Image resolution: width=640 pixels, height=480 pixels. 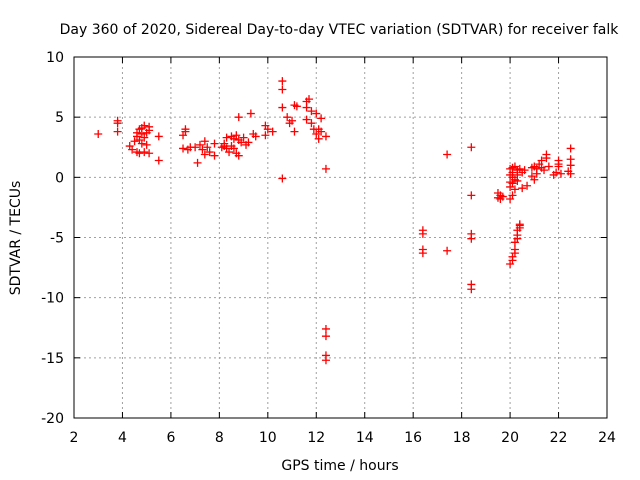 What do you see at coordinates (316, 438) in the screenshot?
I see `x-tick-label: 12` at bounding box center [316, 438].